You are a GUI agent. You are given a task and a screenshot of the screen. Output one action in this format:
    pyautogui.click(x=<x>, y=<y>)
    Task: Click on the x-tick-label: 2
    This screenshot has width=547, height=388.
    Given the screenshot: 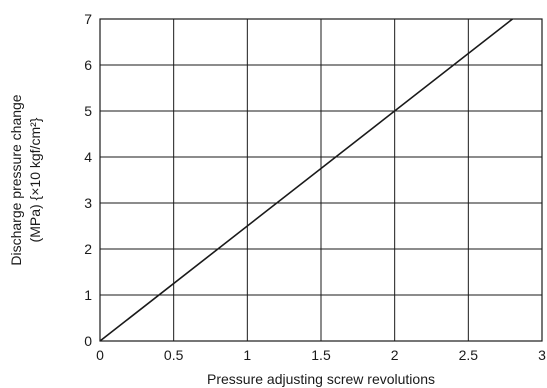 What is the action you would take?
    pyautogui.click(x=395, y=355)
    